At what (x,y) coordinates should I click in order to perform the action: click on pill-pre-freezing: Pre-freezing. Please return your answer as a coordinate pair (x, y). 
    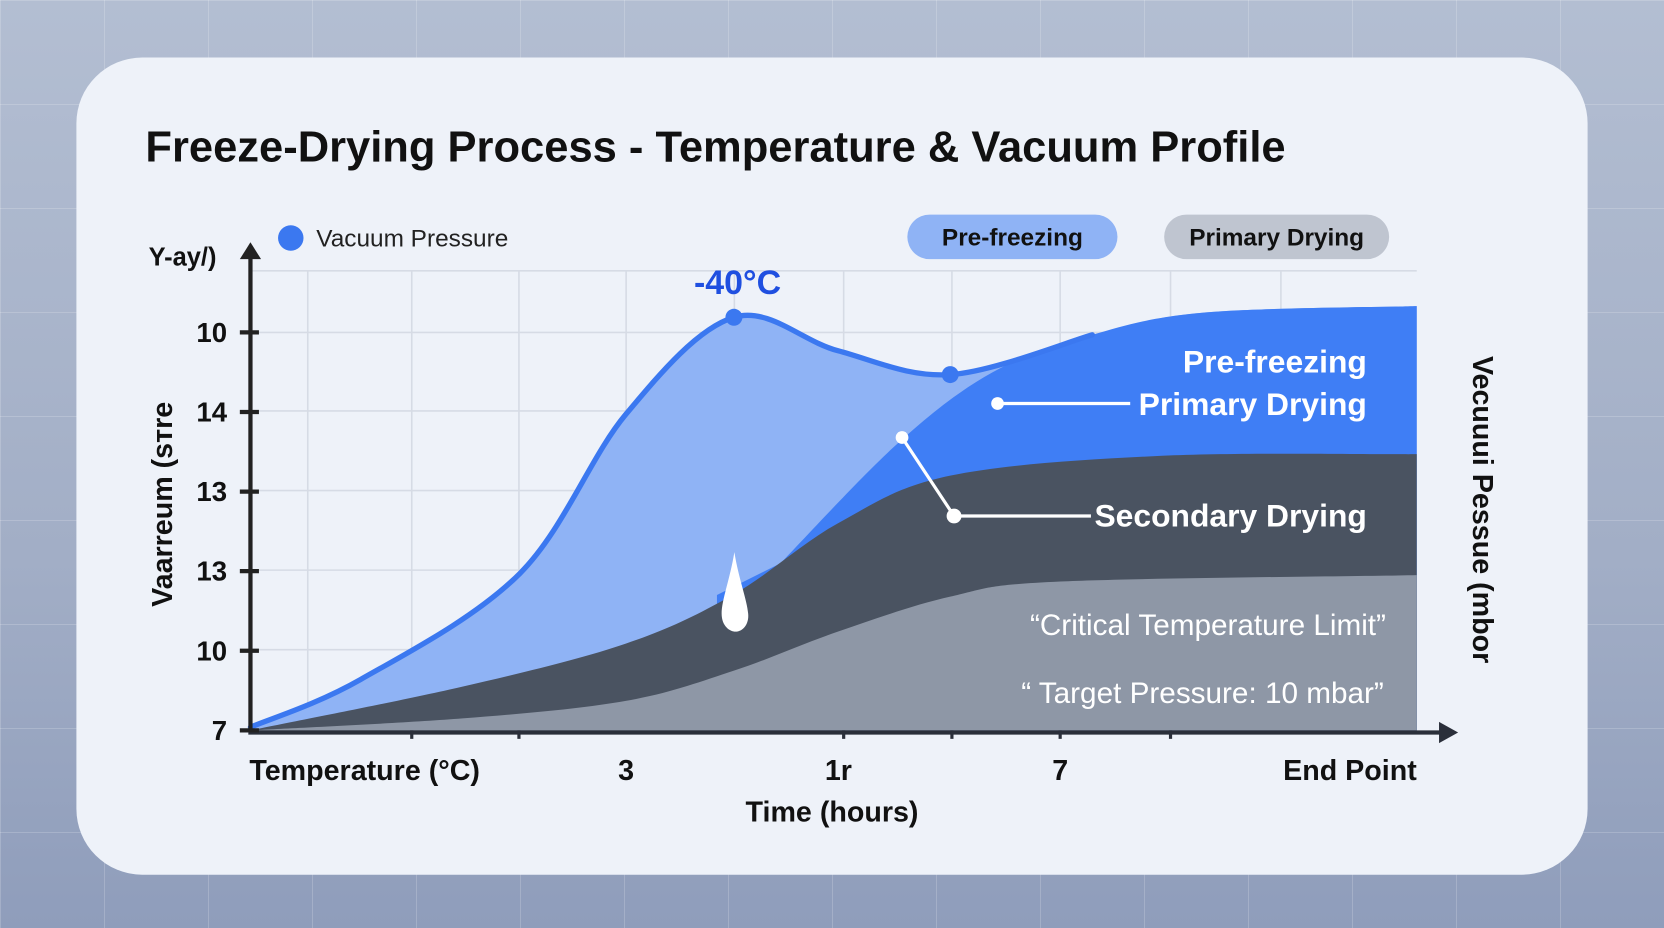
    Looking at the image, I should click on (1012, 237).